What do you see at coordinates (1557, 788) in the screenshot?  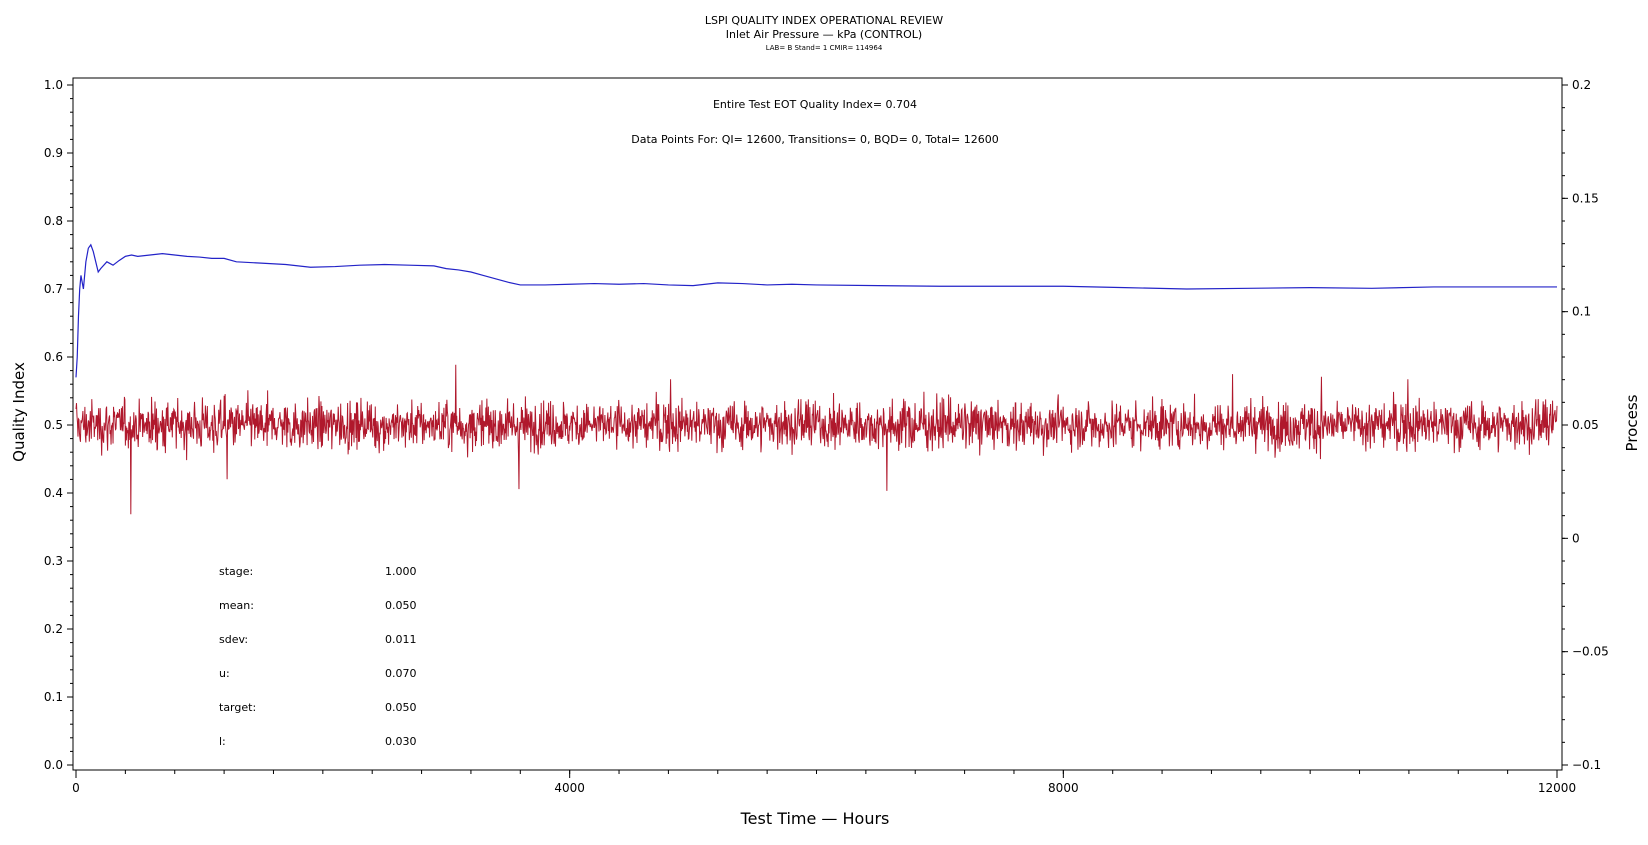 I see `x-tick-label: 12000` at bounding box center [1557, 788].